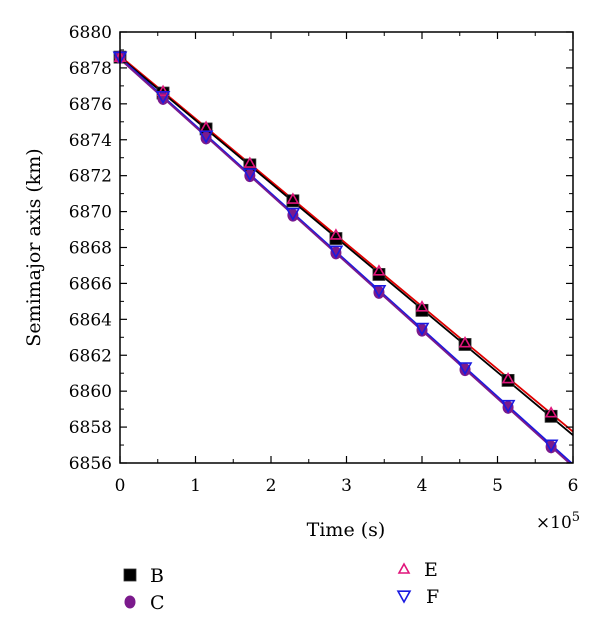  Describe the element at coordinates (144, 603) in the screenshot. I see `legend-item-C: C` at that location.